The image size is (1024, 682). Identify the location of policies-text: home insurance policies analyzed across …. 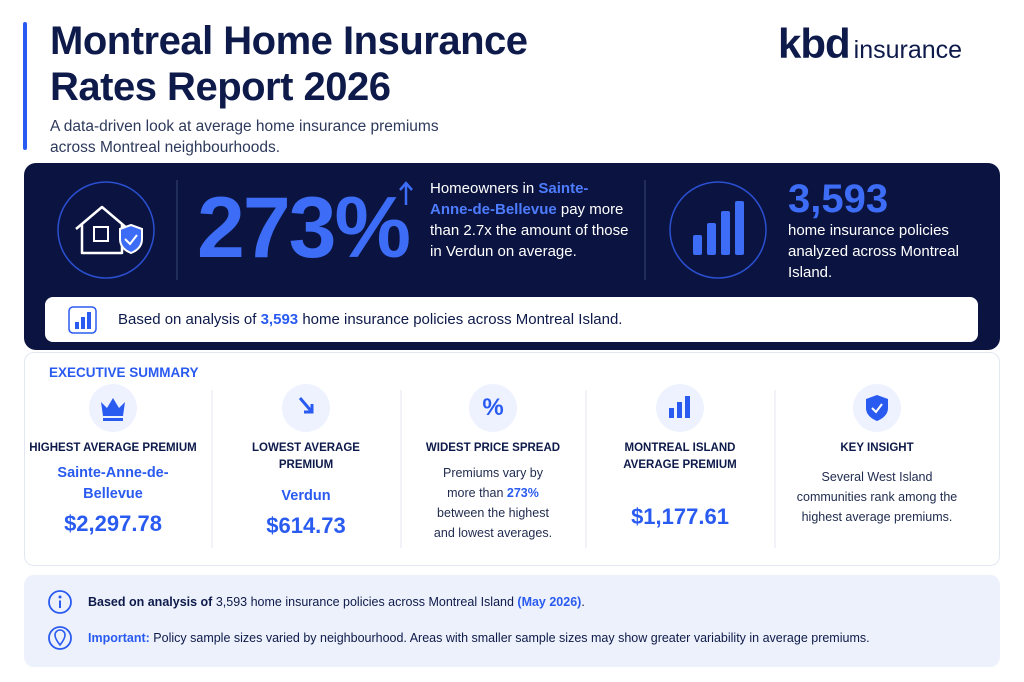
(873, 251).